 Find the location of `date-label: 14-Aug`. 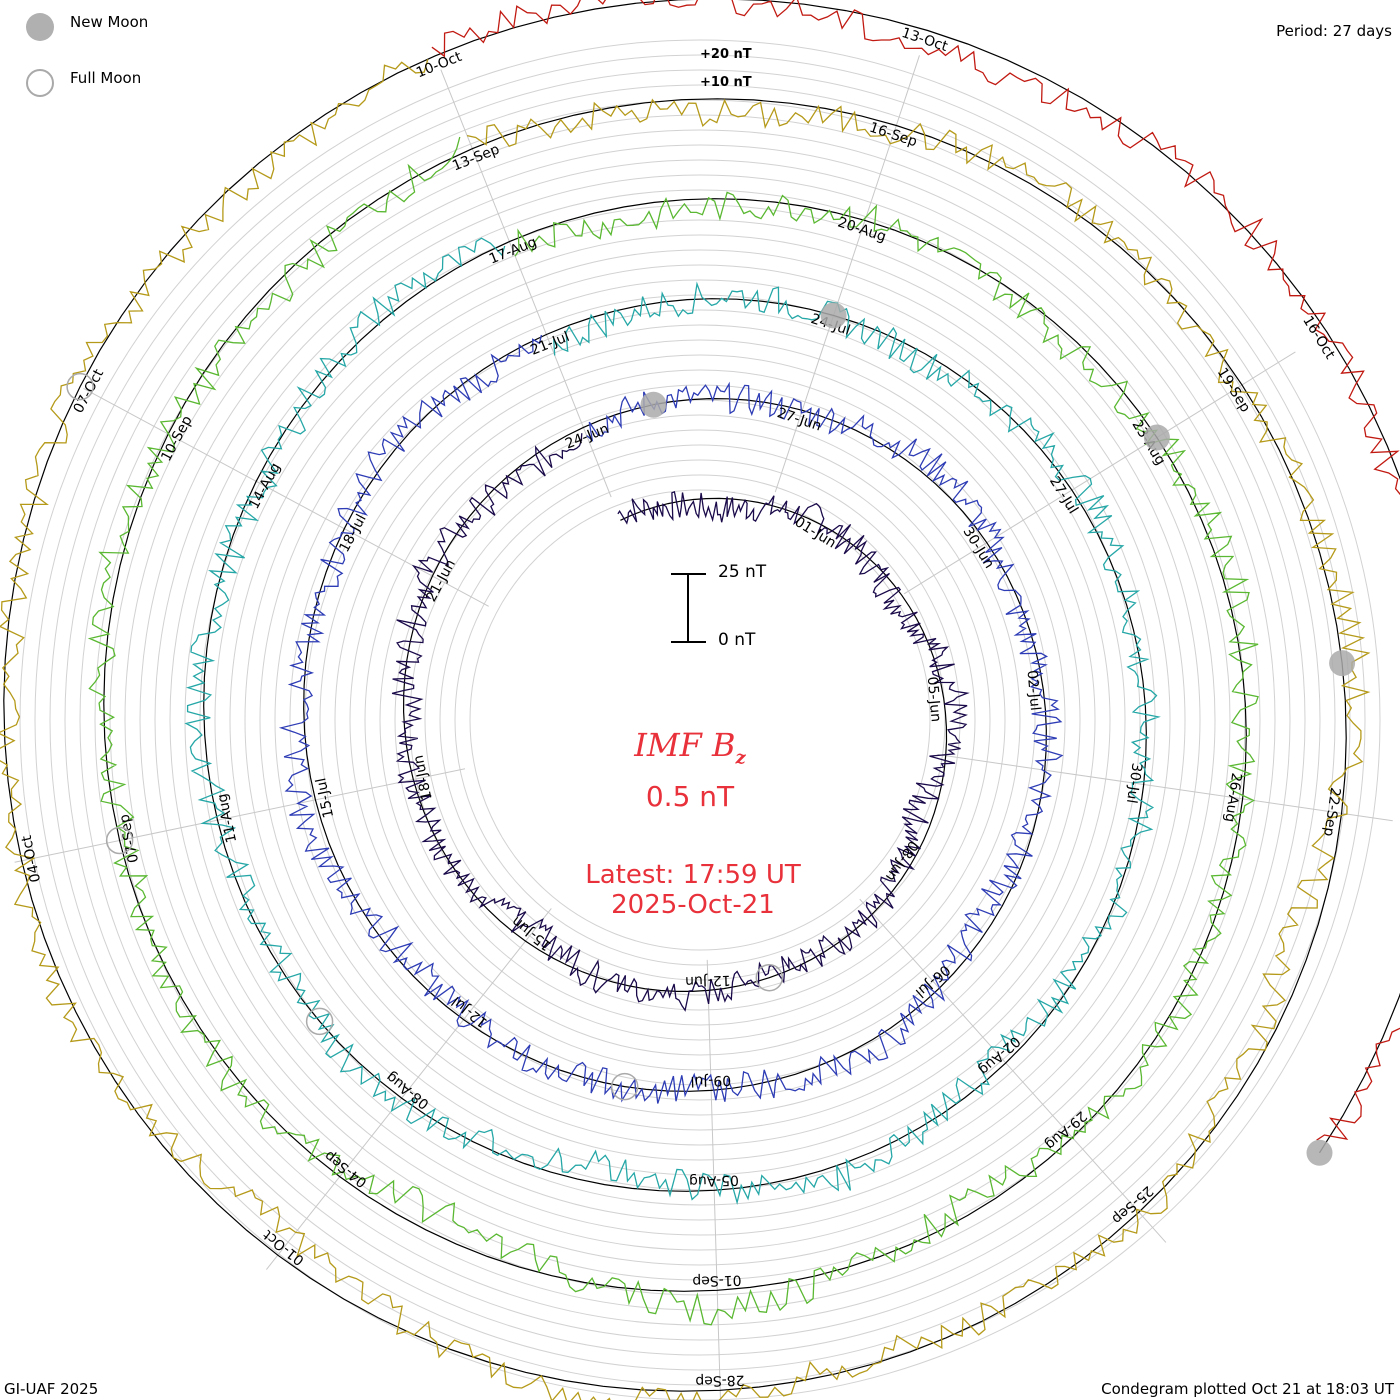

date-label: 14-Aug is located at coordinates (265, 486).